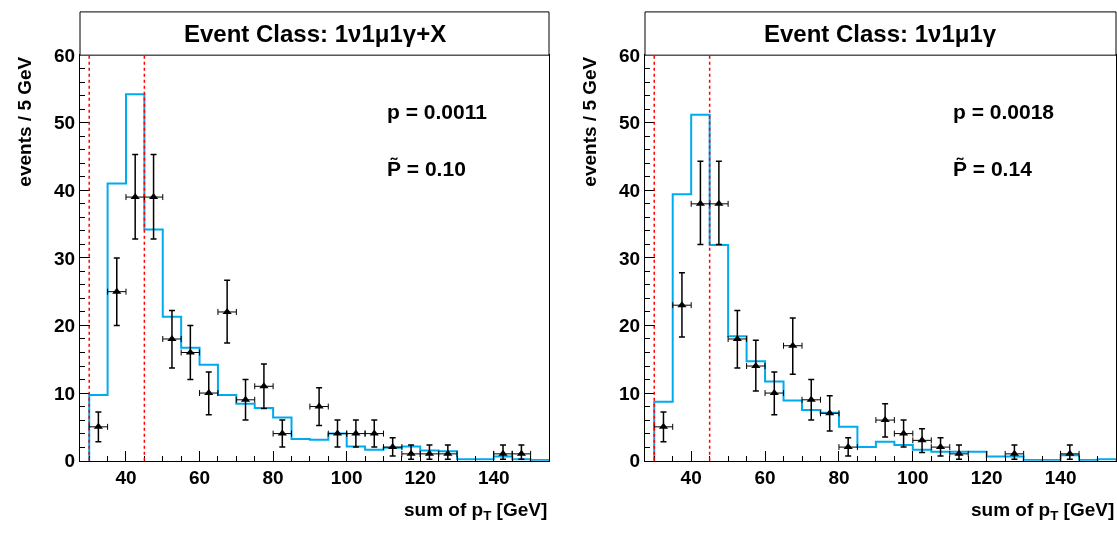 The width and height of the screenshot is (1117, 536). I want to click on annotation: P̃ = 0.14, so click(993, 168).